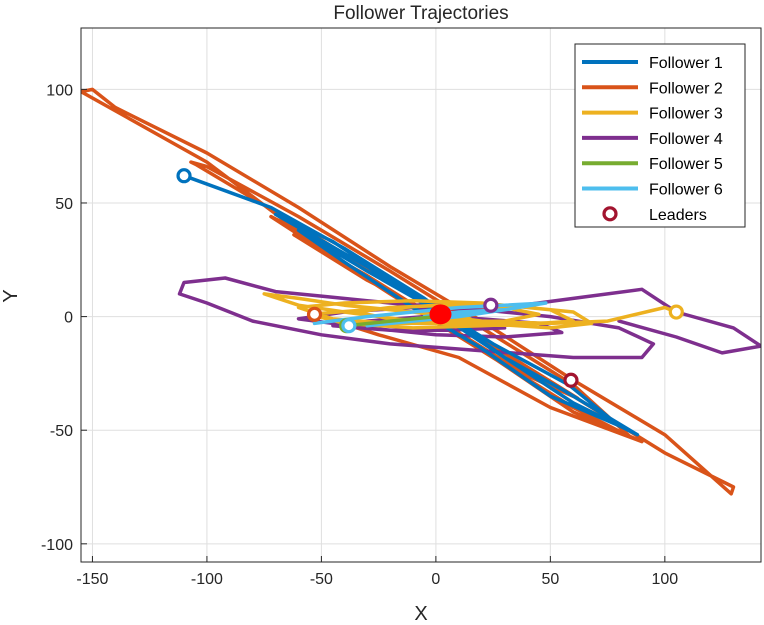 Image resolution: width=764 pixels, height=625 pixels. Describe the element at coordinates (686, 88) in the screenshot. I see `legend-label-2: Follower 2` at that location.